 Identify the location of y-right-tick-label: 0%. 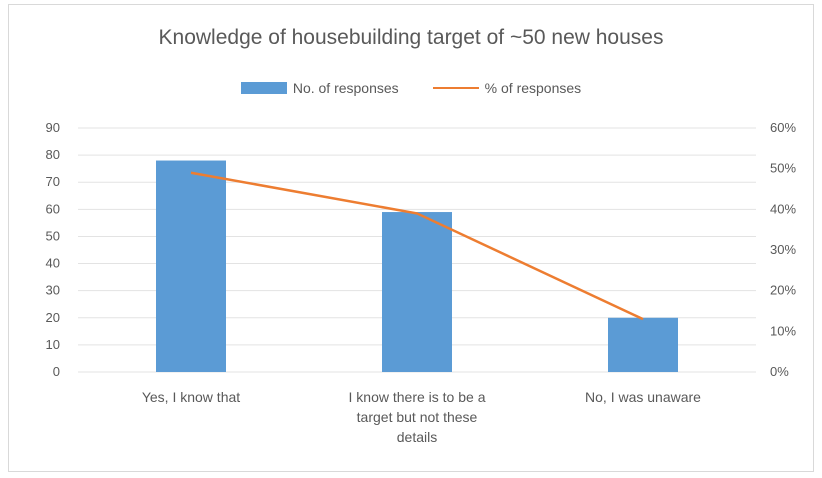
(779, 371).